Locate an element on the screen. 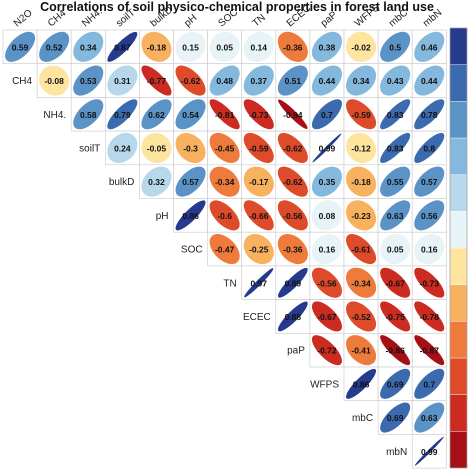  correlation-value: 0.83 is located at coordinates (395, 115).